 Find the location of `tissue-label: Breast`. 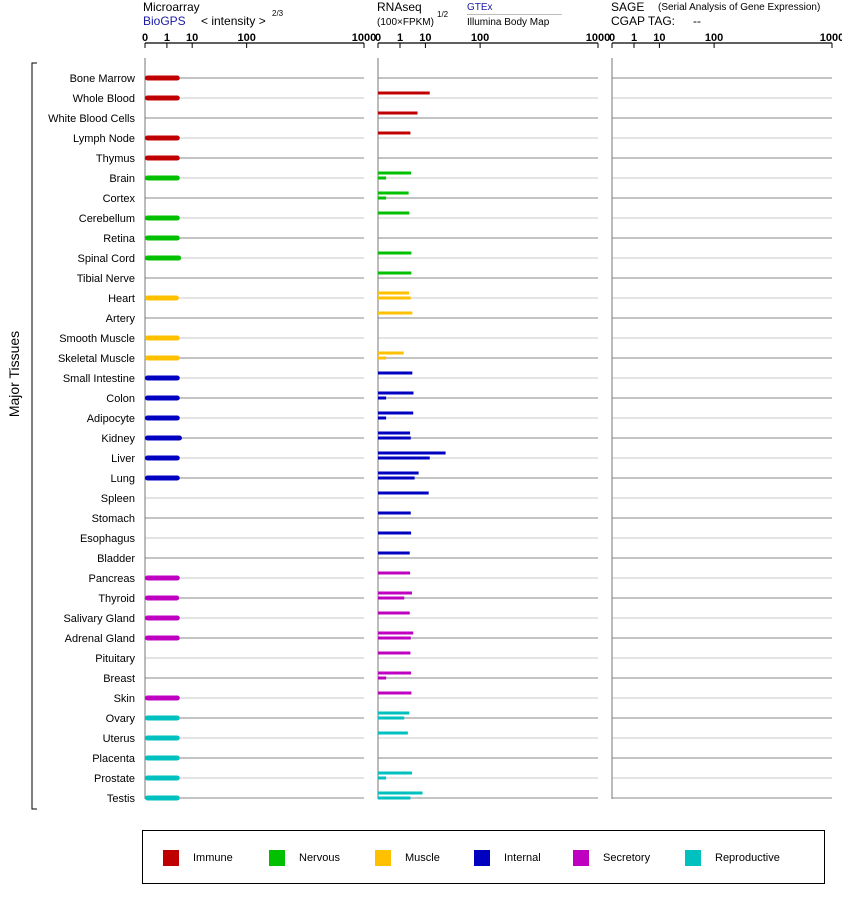

tissue-label: Breast is located at coordinates (119, 679).